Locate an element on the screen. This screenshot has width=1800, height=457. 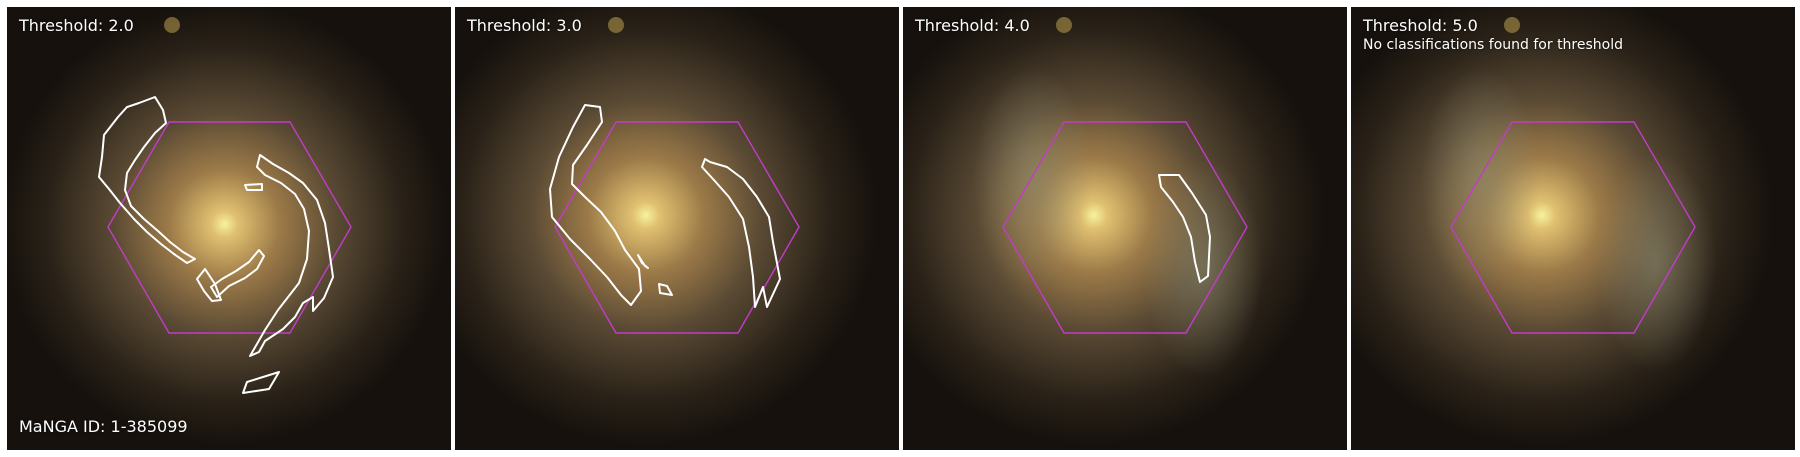
threshold-label: Threshold: 5.0 is located at coordinates (1420, 25).